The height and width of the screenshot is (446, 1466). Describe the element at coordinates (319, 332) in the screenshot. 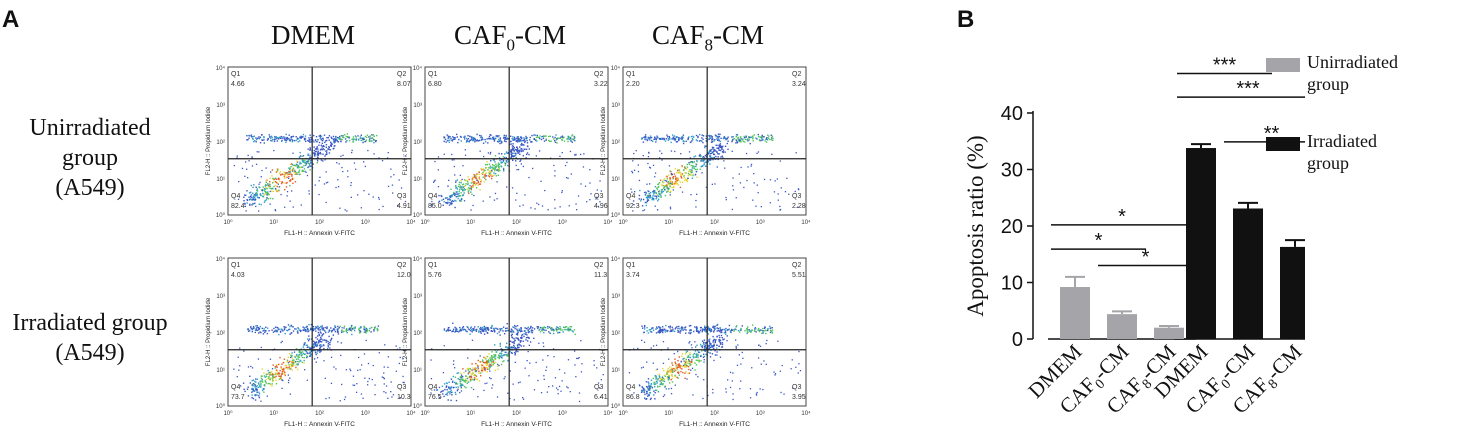

I see `plot-frame` at that location.